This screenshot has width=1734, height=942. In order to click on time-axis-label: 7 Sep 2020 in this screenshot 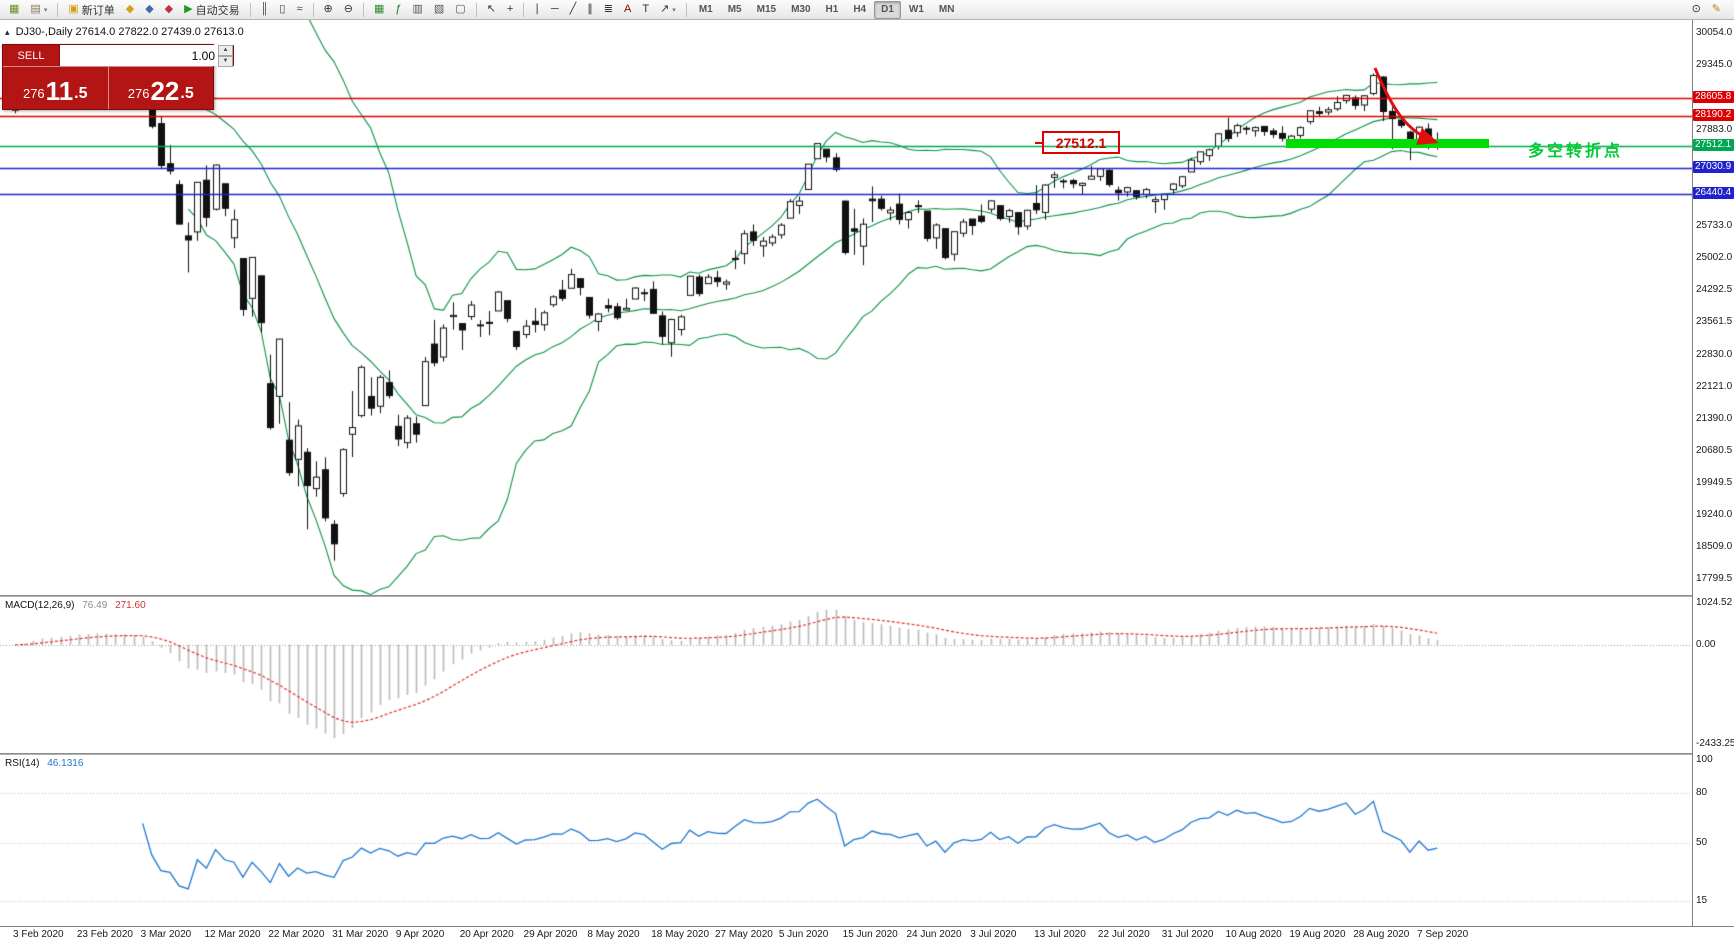, I will do `click(1443, 934)`.